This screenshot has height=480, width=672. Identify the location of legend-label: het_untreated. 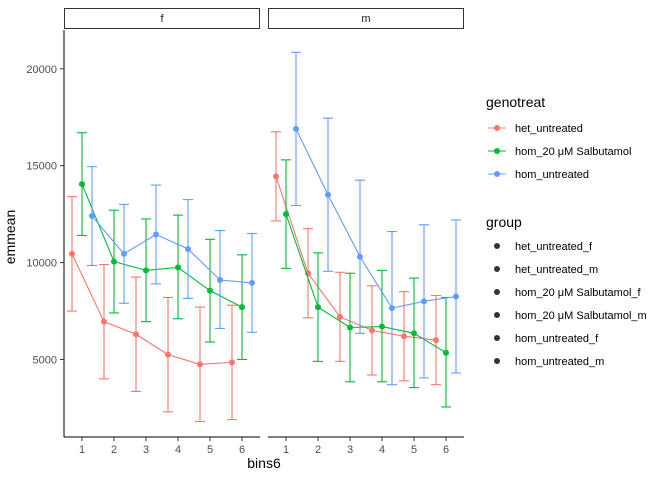
(549, 129).